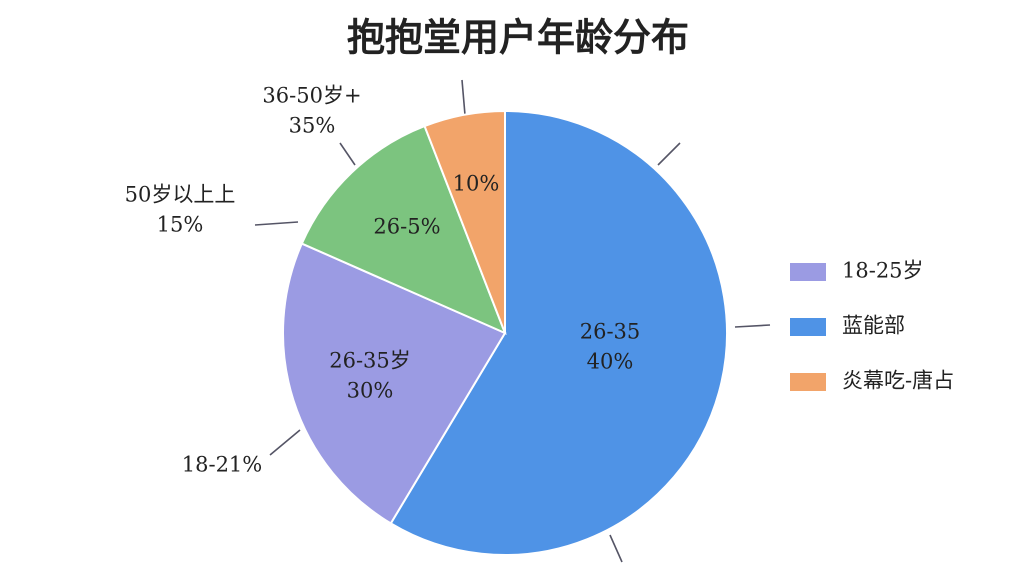 The height and width of the screenshot is (576, 1024). I want to click on legend-label: 蓝能部, so click(873, 326).